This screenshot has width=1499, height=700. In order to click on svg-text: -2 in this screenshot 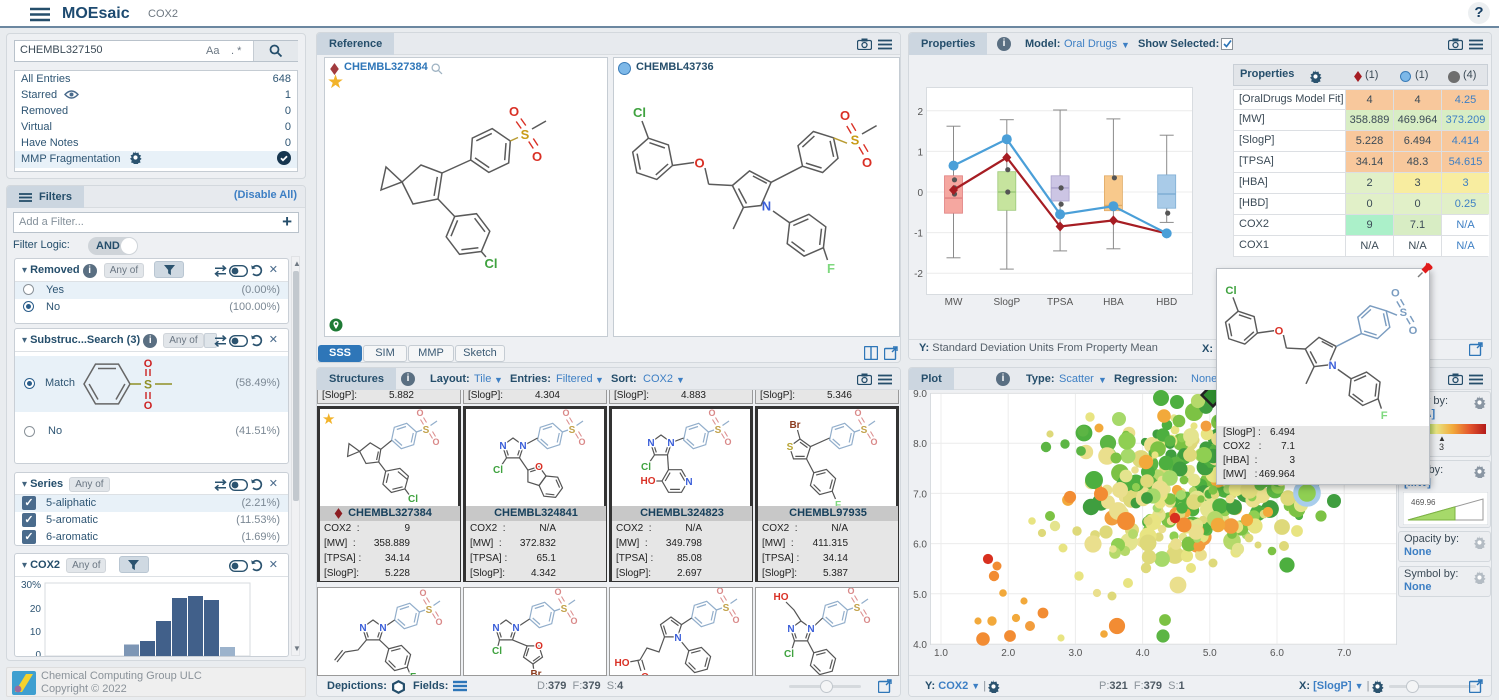, I will do `click(918, 274)`.